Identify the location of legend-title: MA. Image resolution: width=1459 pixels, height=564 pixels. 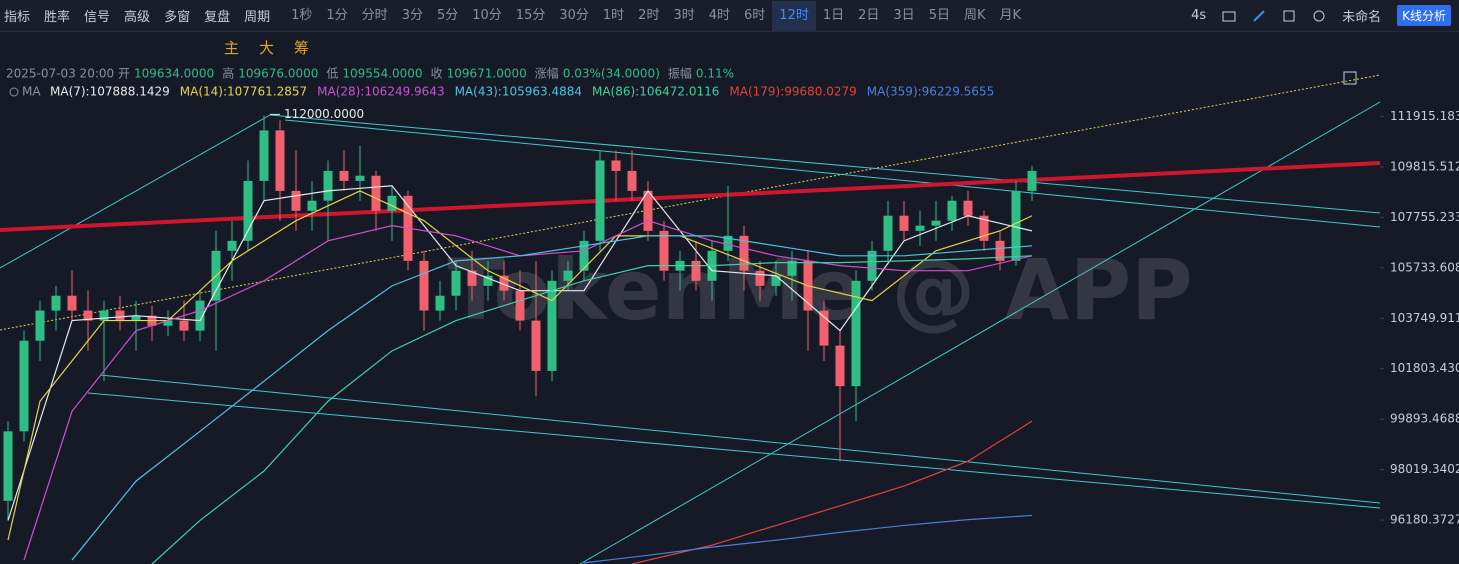
(31, 92).